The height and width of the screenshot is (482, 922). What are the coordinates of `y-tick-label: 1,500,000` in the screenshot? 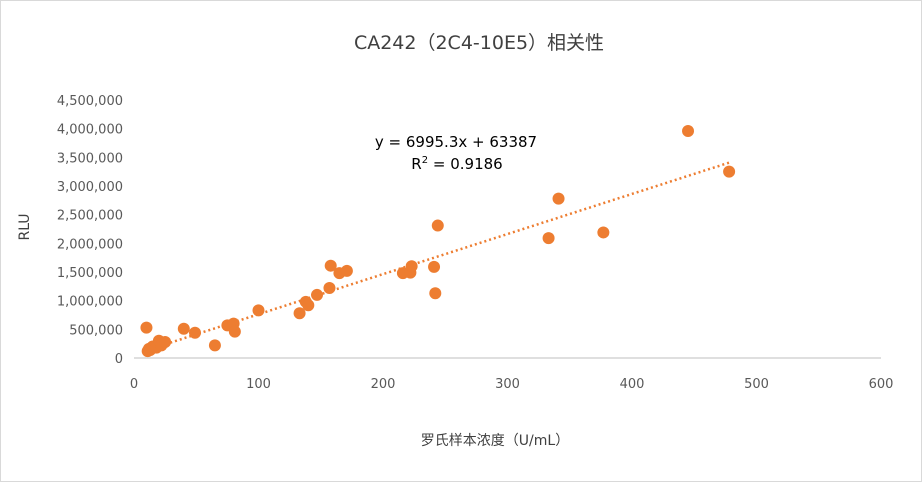 It's located at (90, 273).